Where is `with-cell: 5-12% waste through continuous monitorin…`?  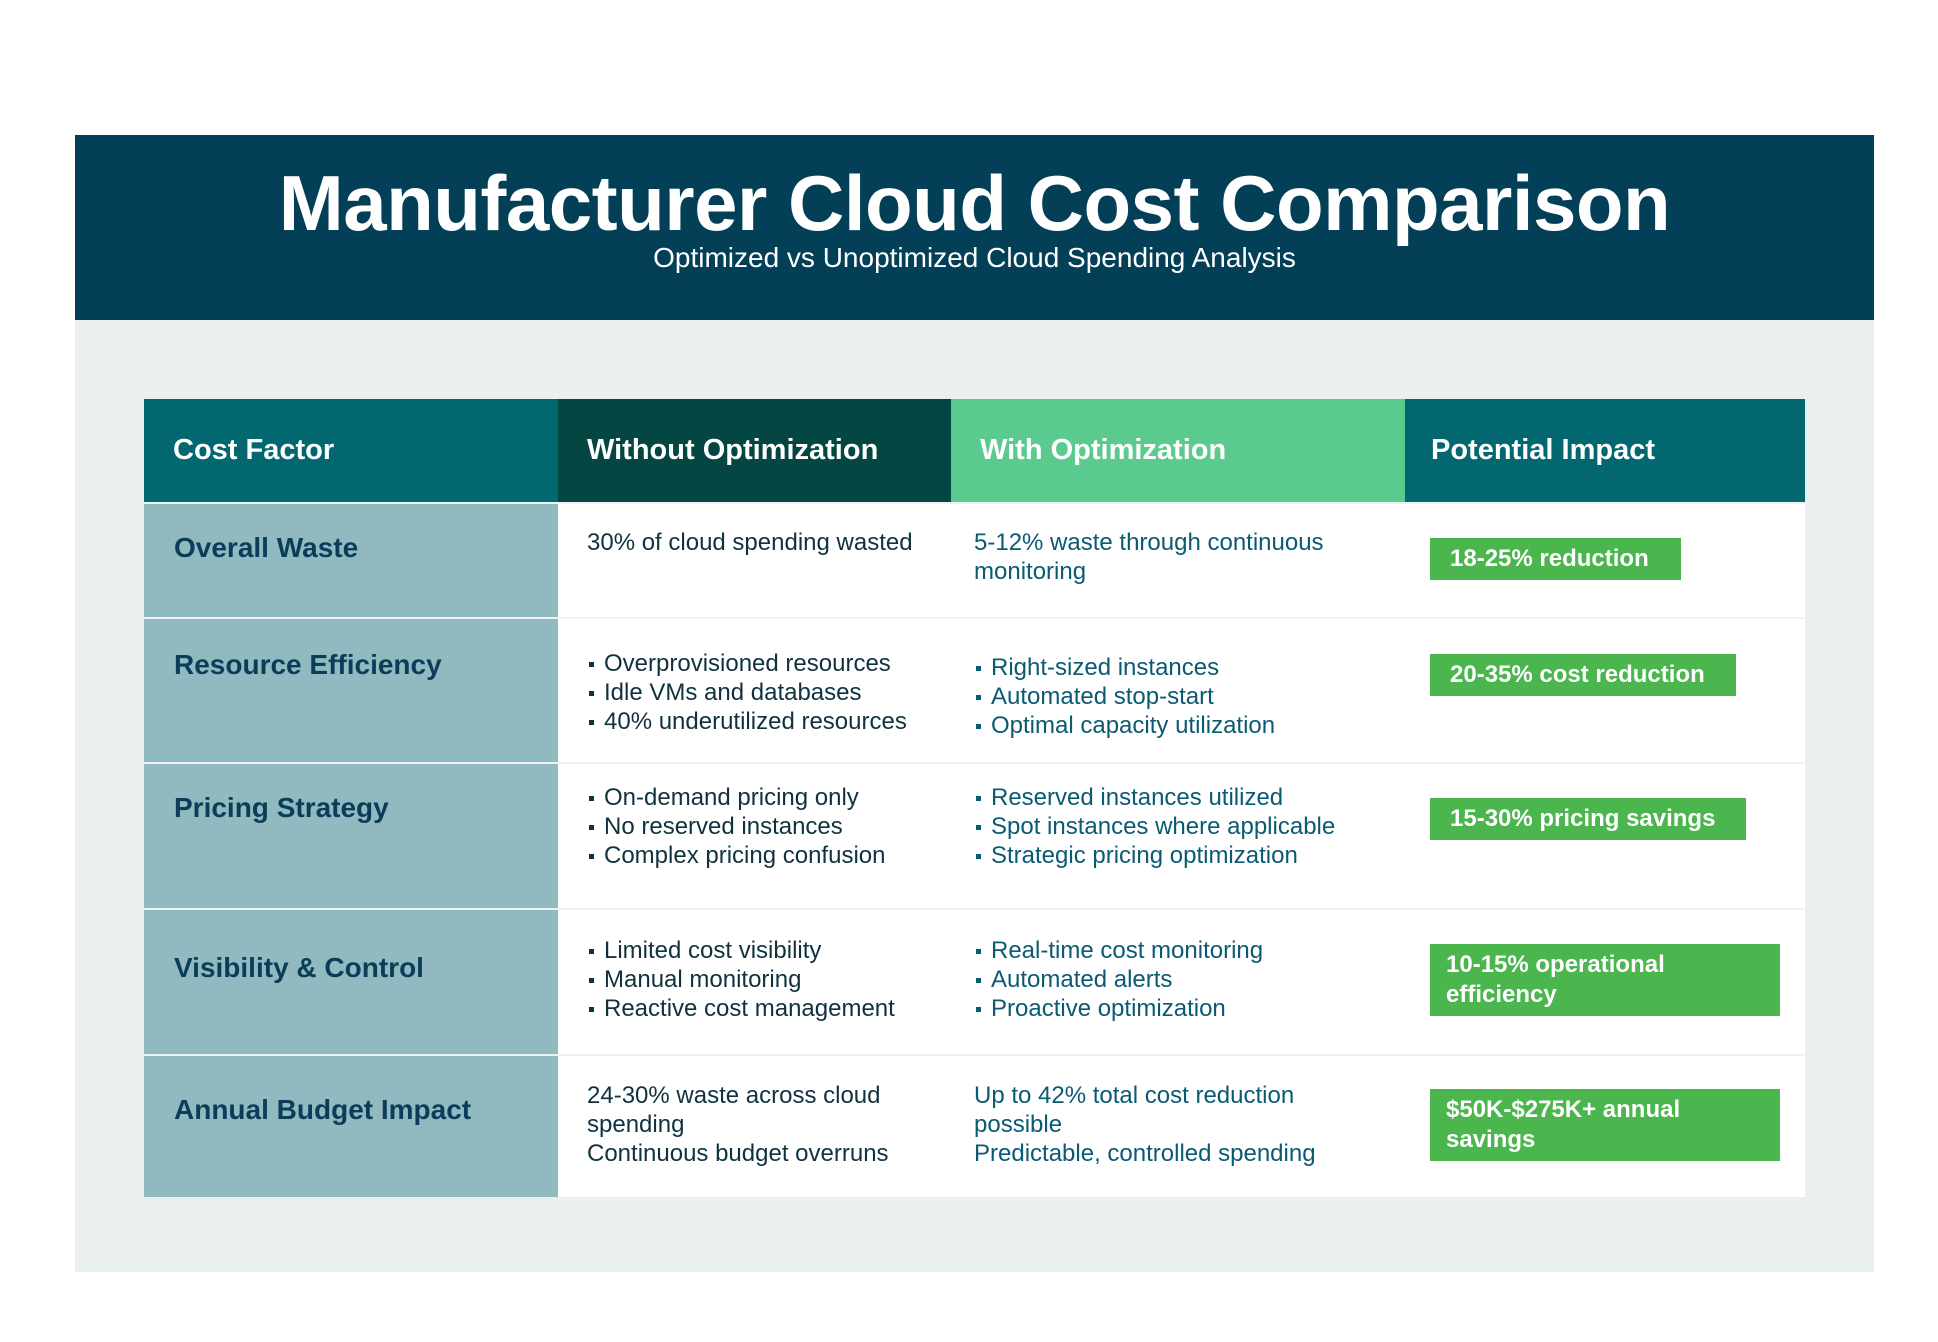
with-cell: 5-12% waste through continuous monitorin… is located at coordinates (1178, 560).